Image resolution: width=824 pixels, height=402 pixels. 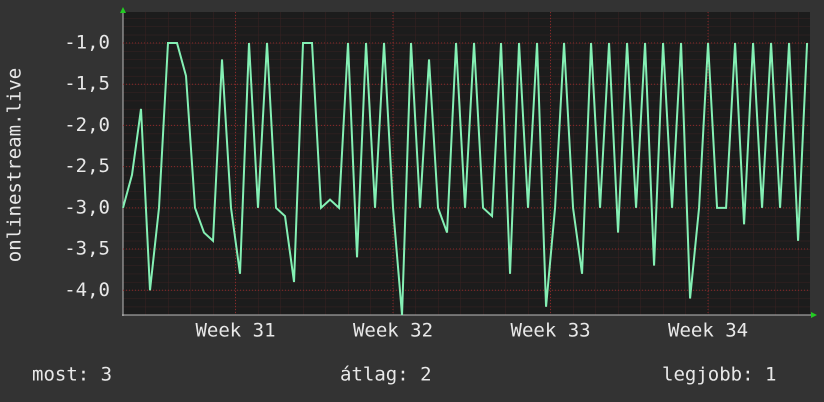 I want to click on y-tick-label: -1,0, so click(x=87, y=42).